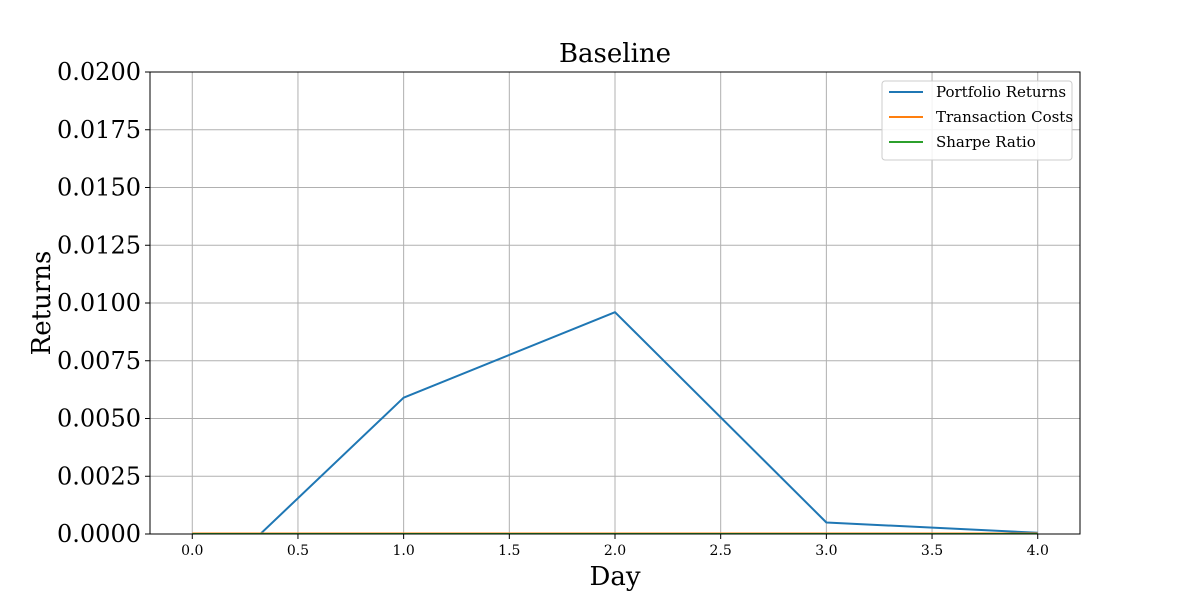  What do you see at coordinates (509, 551) in the screenshot?
I see `x-tick-label: 1.5` at bounding box center [509, 551].